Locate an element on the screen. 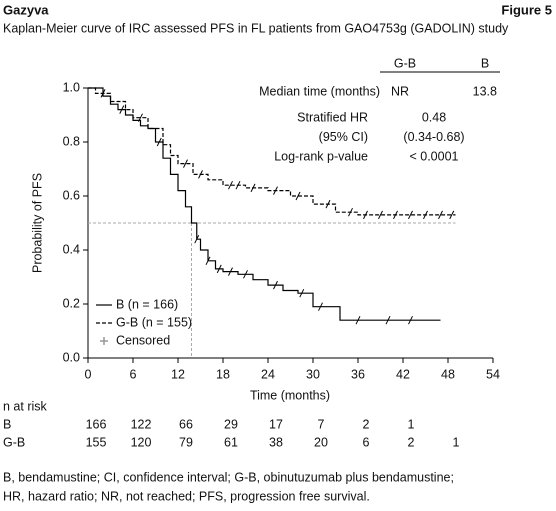  x-tick-label: 54 is located at coordinates (493, 374).